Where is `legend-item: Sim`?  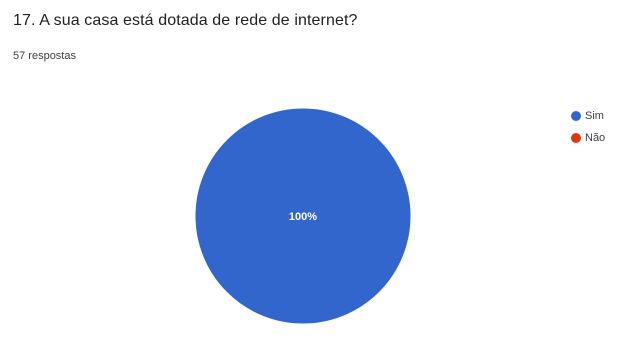 legend-item: Sim is located at coordinates (588, 115).